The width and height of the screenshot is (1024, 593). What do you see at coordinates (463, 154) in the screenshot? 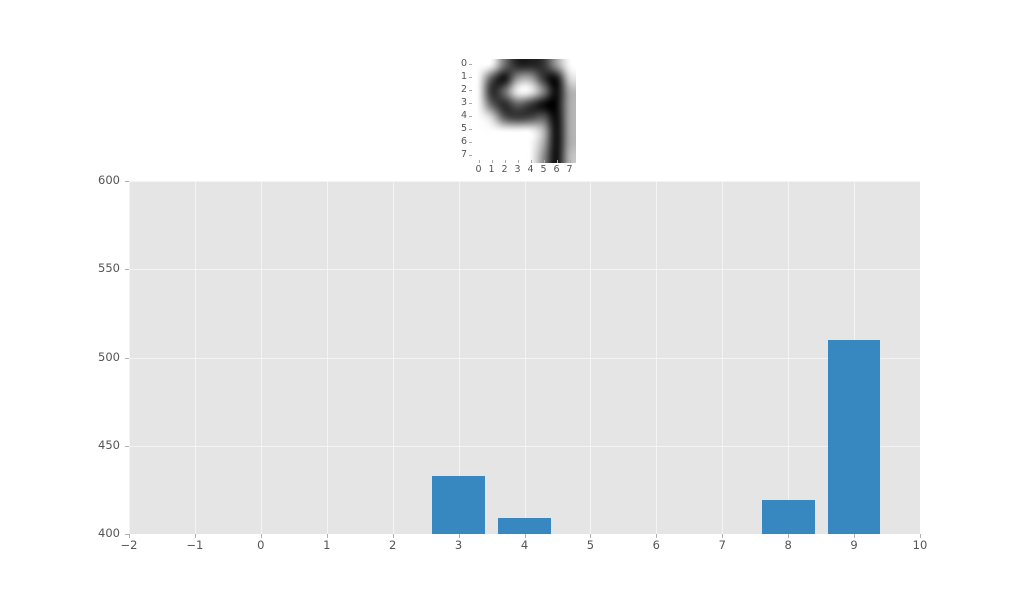
I see `digit-image-ytick-text: 7` at bounding box center [463, 154].